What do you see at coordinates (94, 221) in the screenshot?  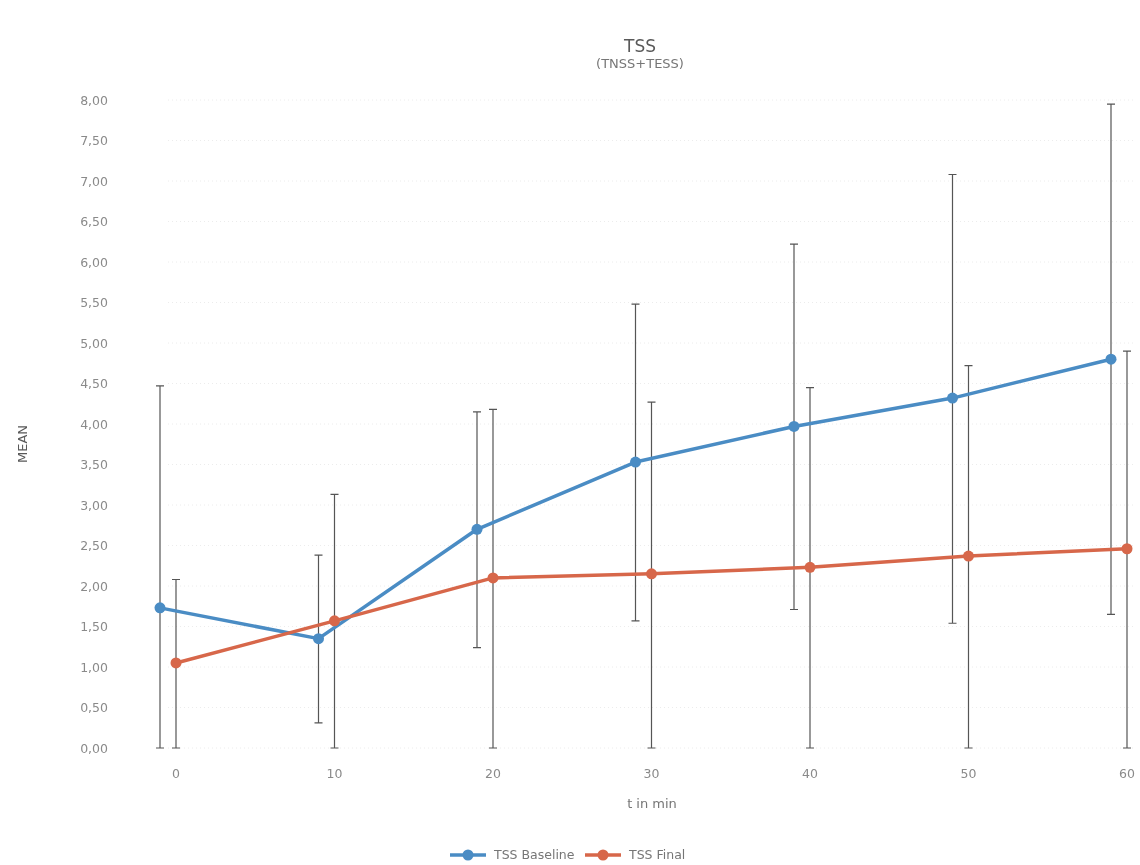 I see `y-tick-label: 6,50` at bounding box center [94, 221].